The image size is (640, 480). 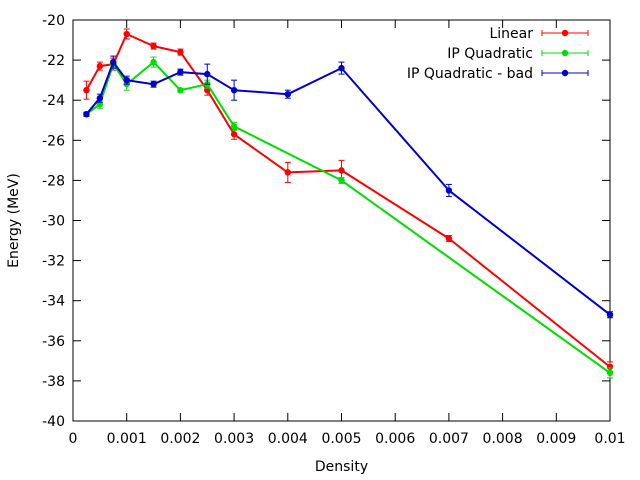 I want to click on legend-entry-0: Linear, so click(x=539, y=34).